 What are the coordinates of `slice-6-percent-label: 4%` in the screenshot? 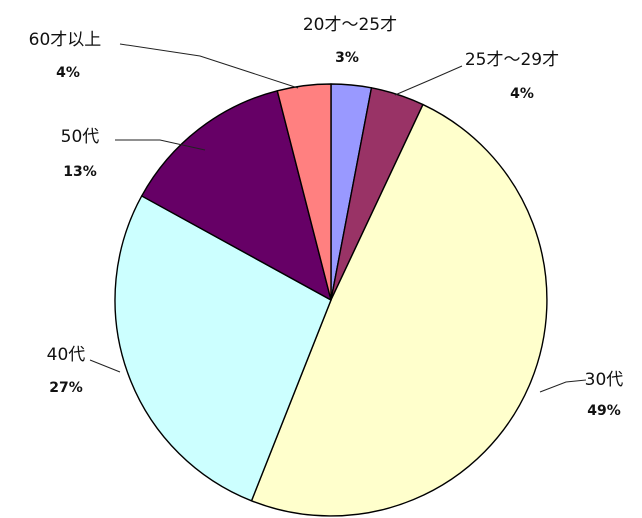 It's located at (68, 73).